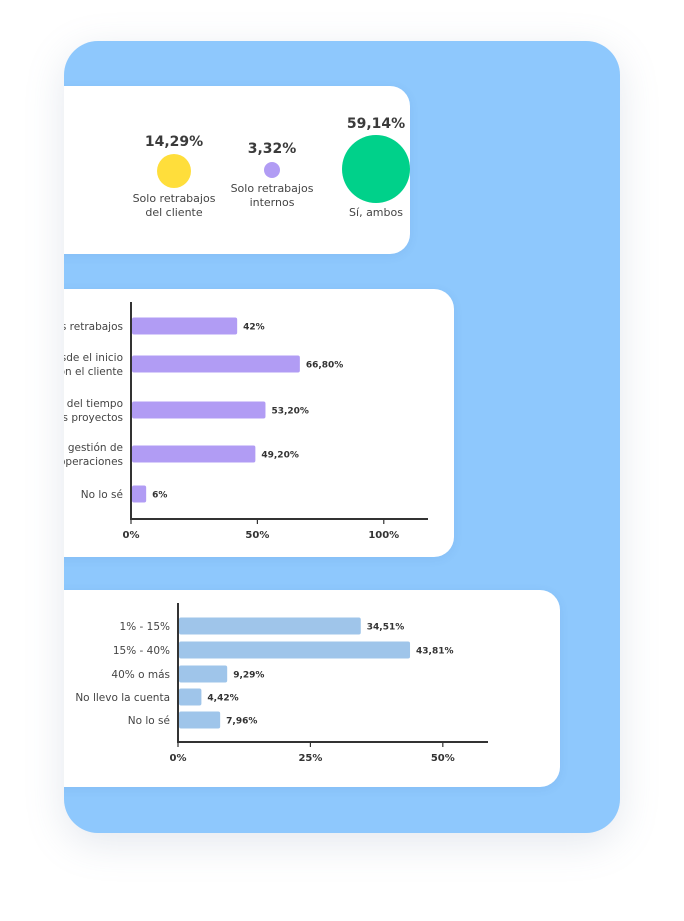 This screenshot has height=921, width=684. What do you see at coordinates (93, 418) in the screenshot?
I see `category-label: os proyectos` at bounding box center [93, 418].